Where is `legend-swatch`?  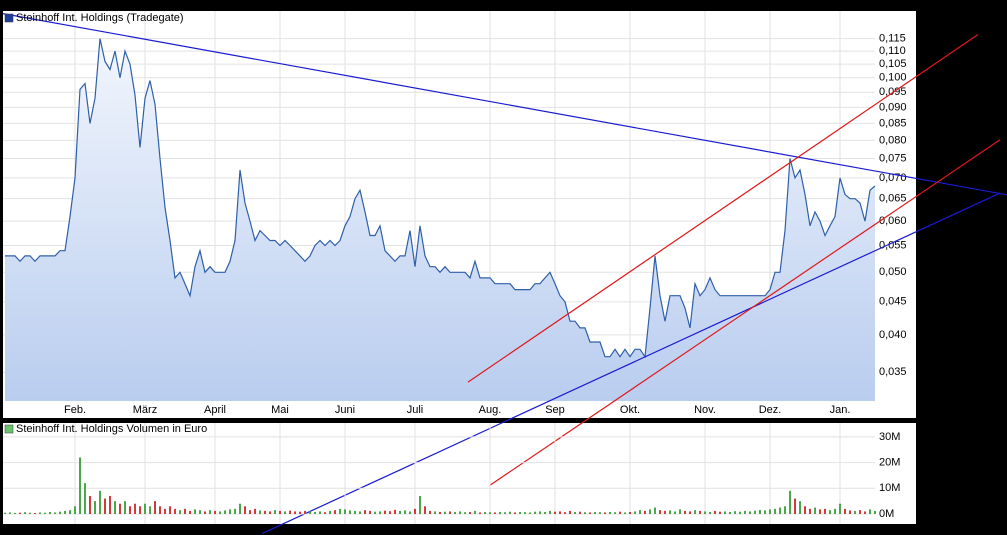 legend-swatch is located at coordinates (9, 429).